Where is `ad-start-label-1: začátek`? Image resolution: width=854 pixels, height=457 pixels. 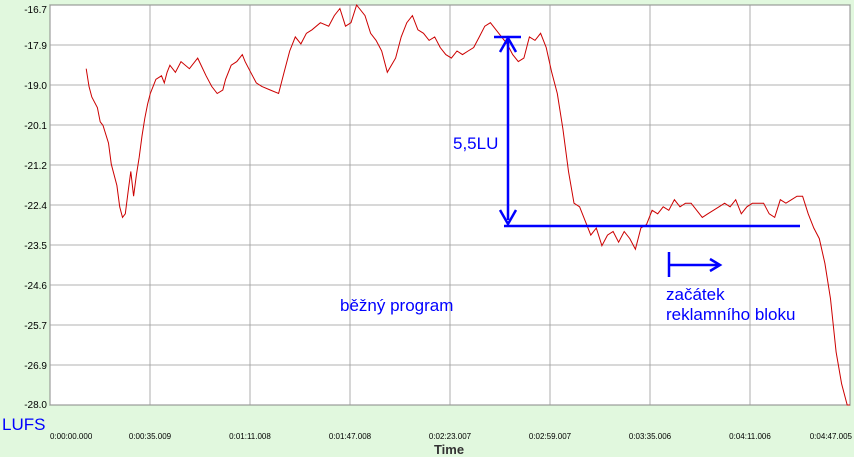 ad-start-label-1: začátek is located at coordinates (695, 294).